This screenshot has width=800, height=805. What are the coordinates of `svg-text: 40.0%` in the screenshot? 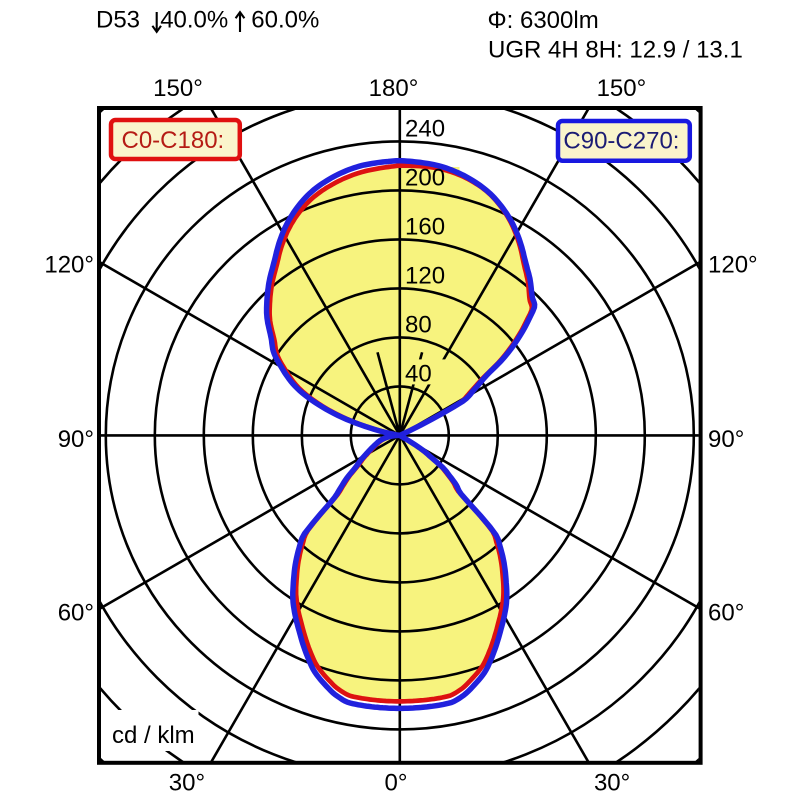 It's located at (194, 20).